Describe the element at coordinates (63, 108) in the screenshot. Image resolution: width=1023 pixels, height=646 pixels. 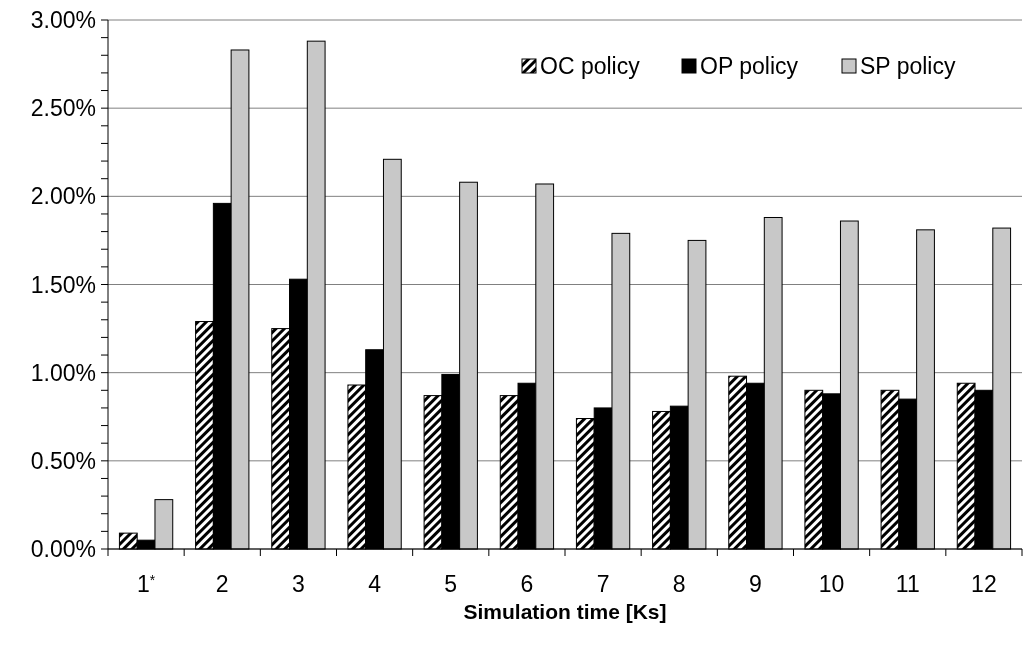
I see `y-tick-label: 2.50%` at that location.